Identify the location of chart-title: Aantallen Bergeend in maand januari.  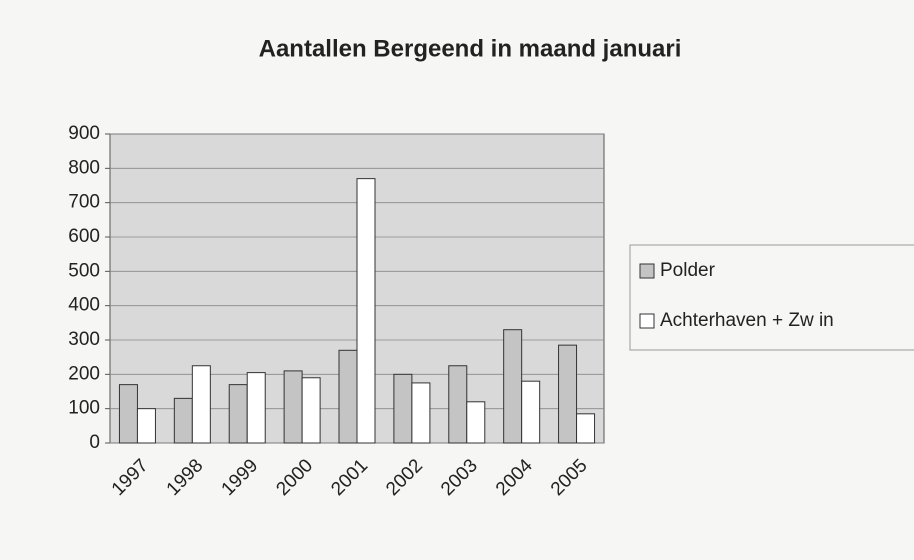
(470, 48).